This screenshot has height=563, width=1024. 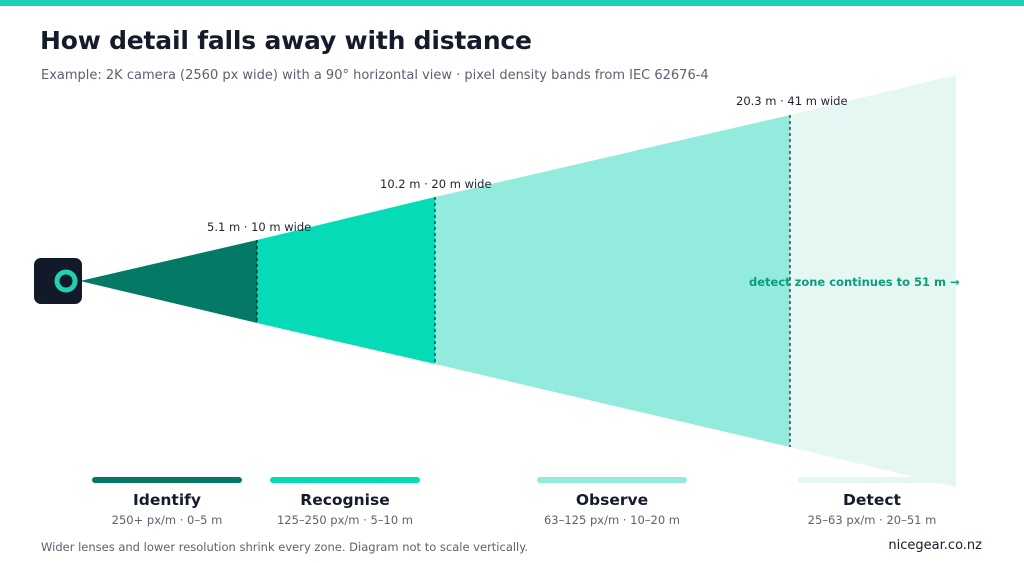 I want to click on recognise-zone, so click(x=346, y=280).